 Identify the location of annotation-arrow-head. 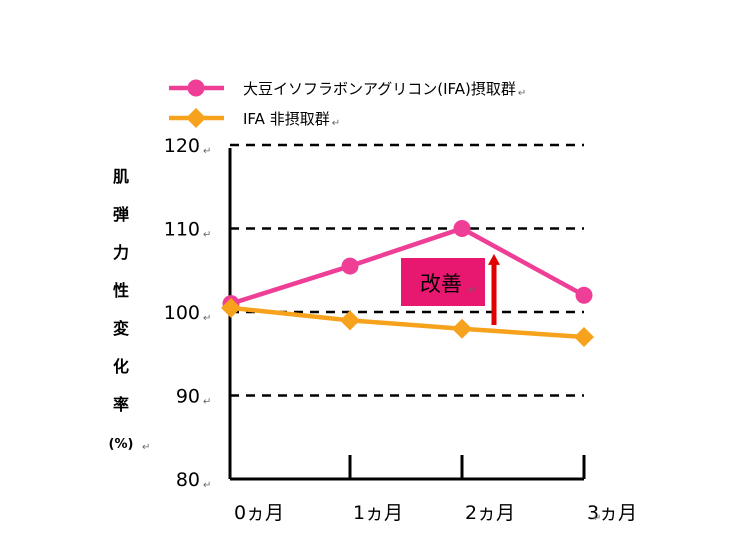
(494, 259).